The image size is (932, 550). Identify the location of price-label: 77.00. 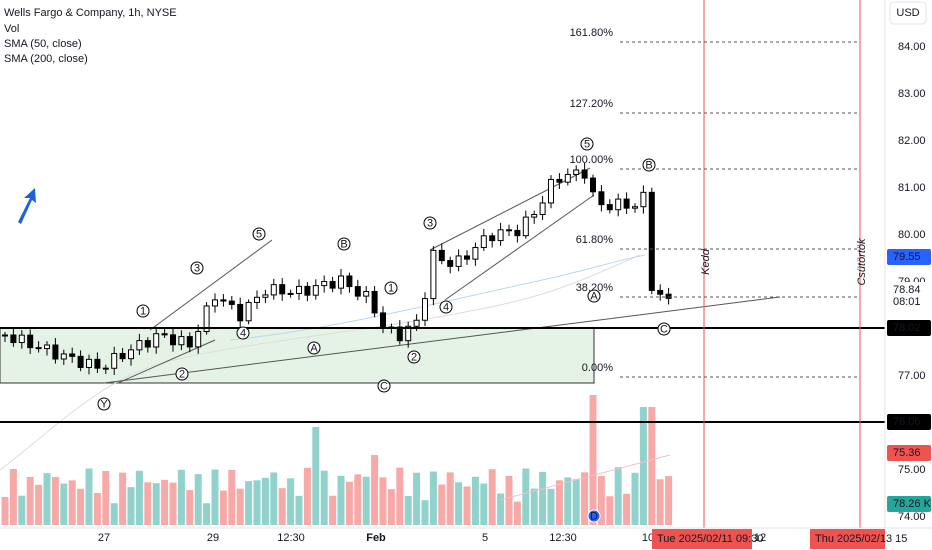
(912, 376).